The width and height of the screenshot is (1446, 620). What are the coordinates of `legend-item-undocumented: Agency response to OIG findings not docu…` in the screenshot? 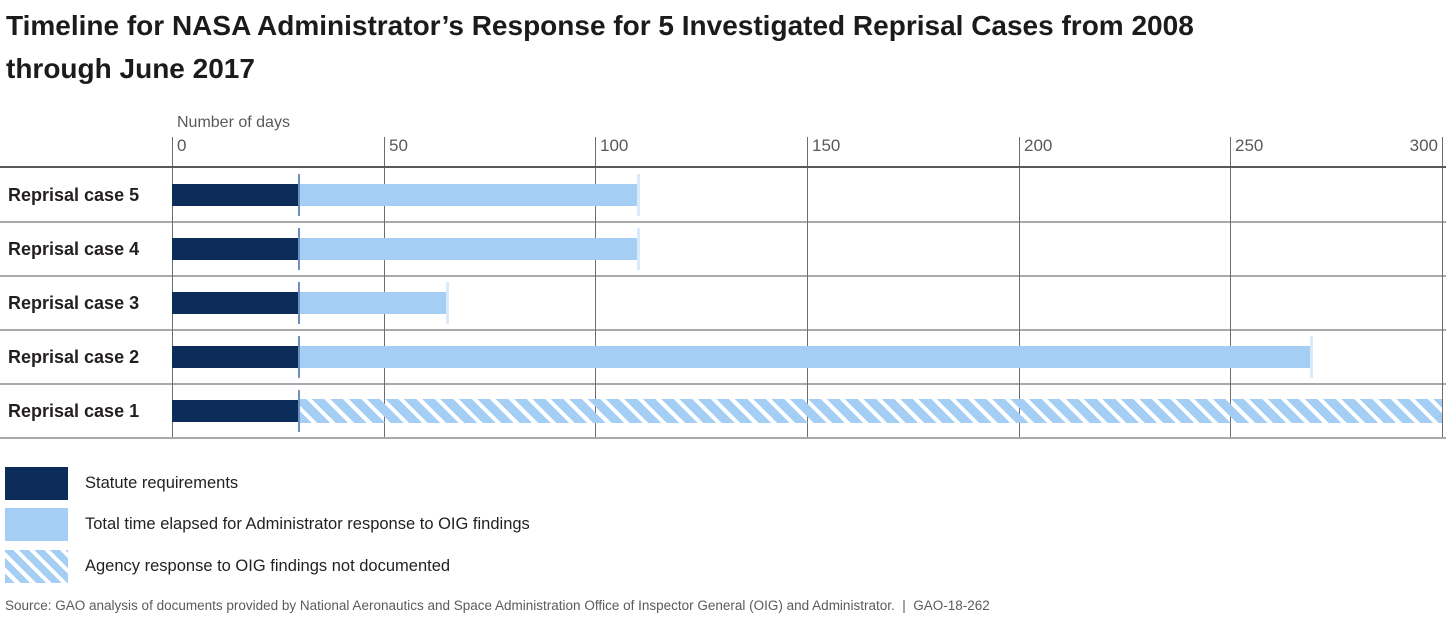 It's located at (227, 566).